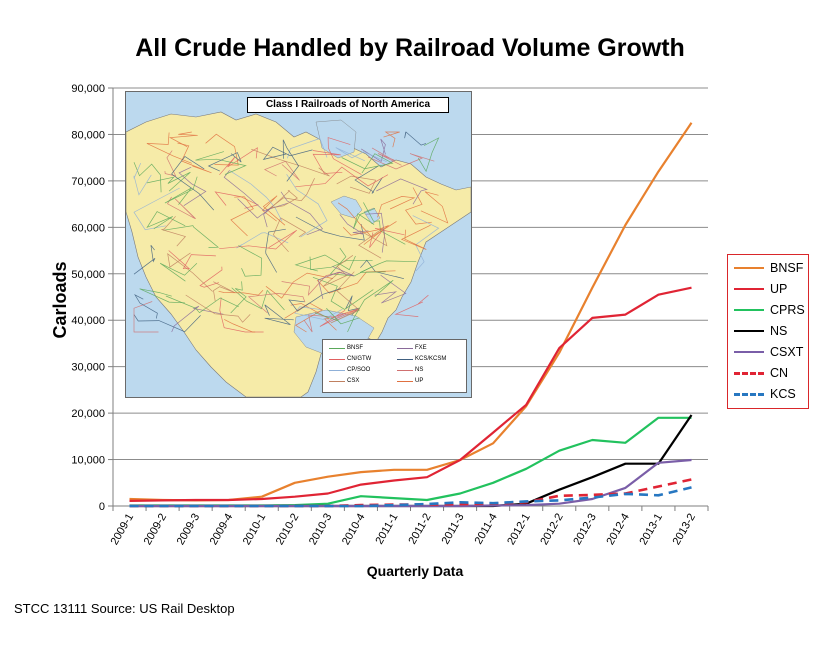 This screenshot has width=820, height=658. I want to click on y-tick-label: 10,000, so click(88, 461).